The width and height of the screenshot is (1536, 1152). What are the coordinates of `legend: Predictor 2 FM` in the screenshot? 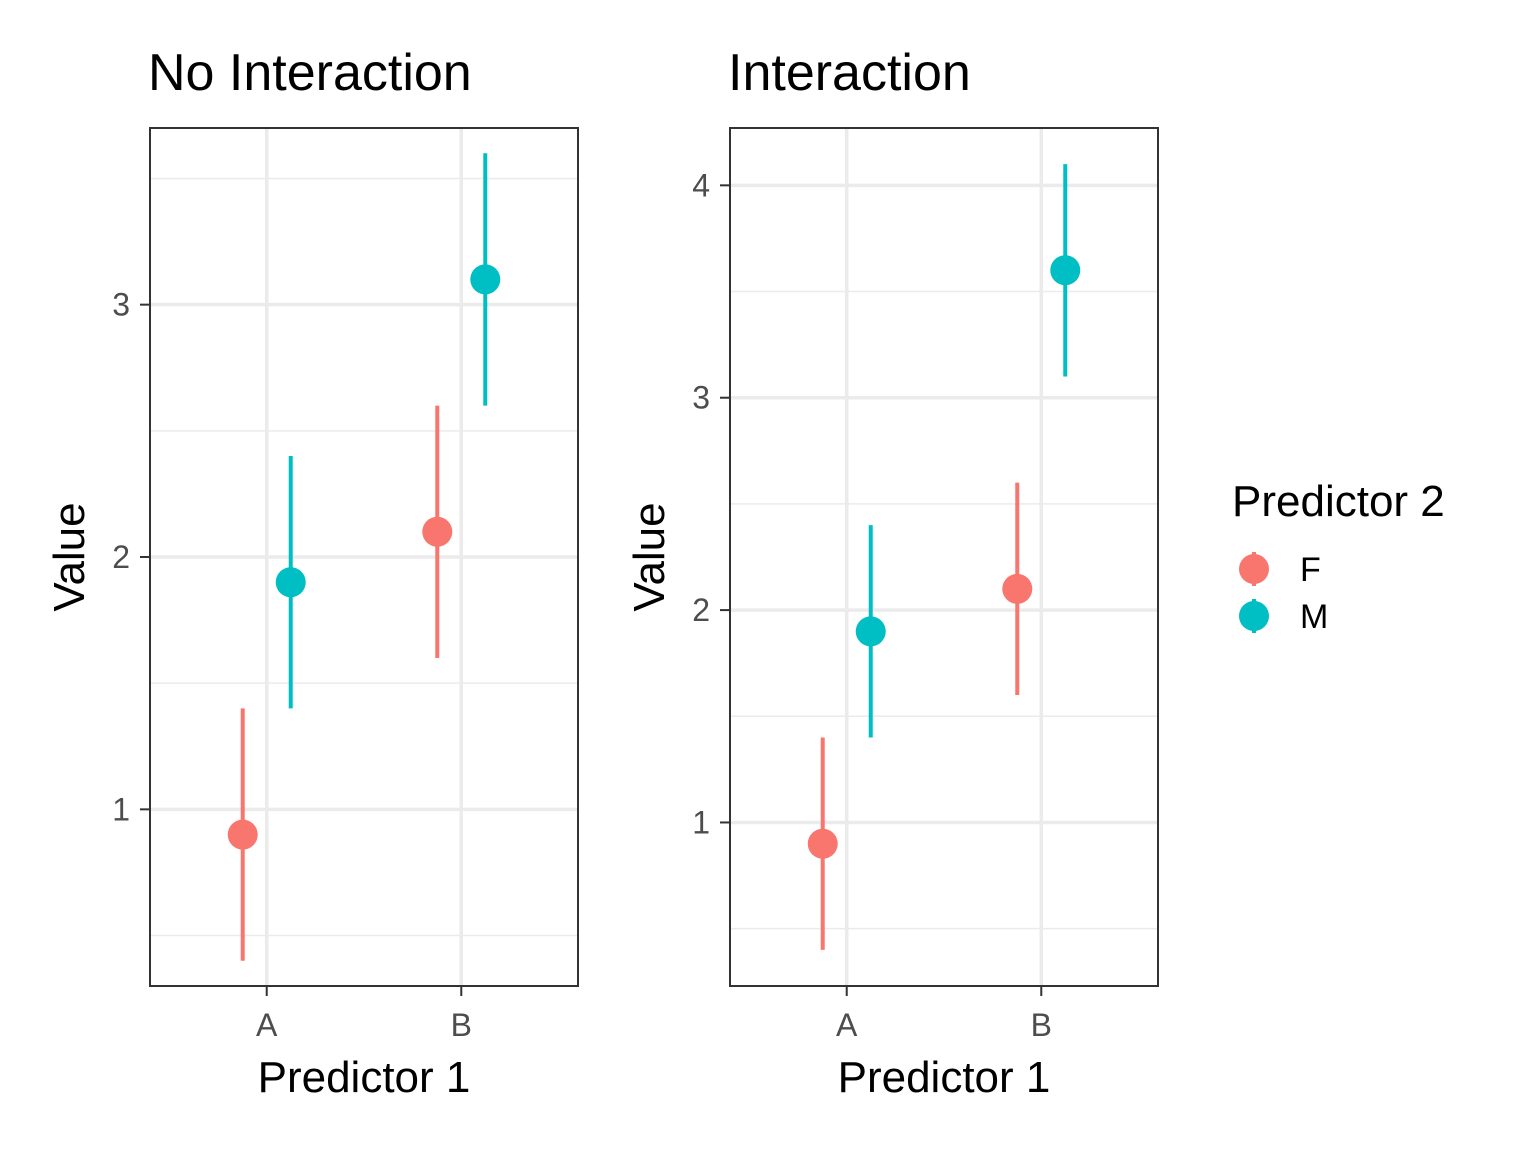 It's located at (1338, 556).